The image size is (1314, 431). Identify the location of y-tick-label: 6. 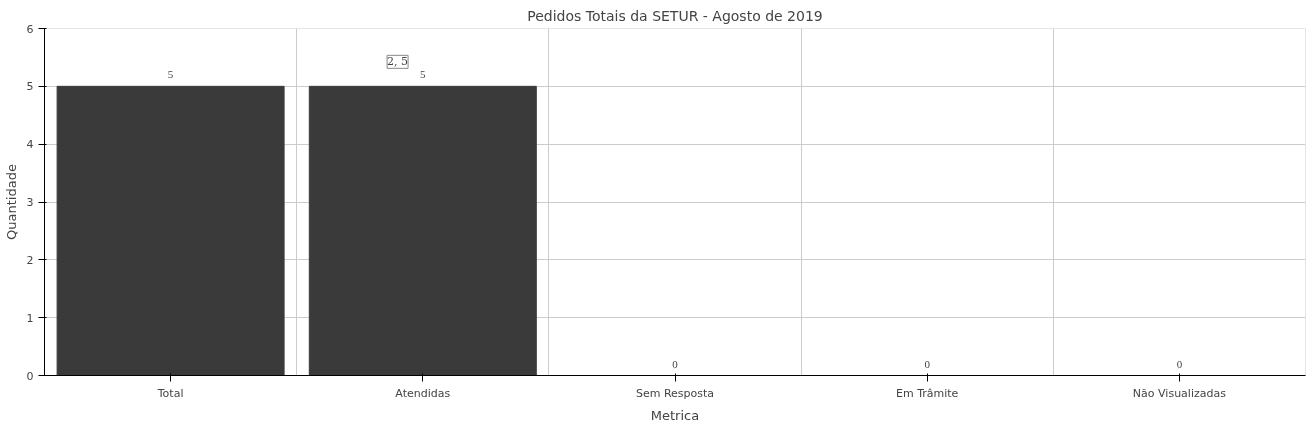
(30, 29).